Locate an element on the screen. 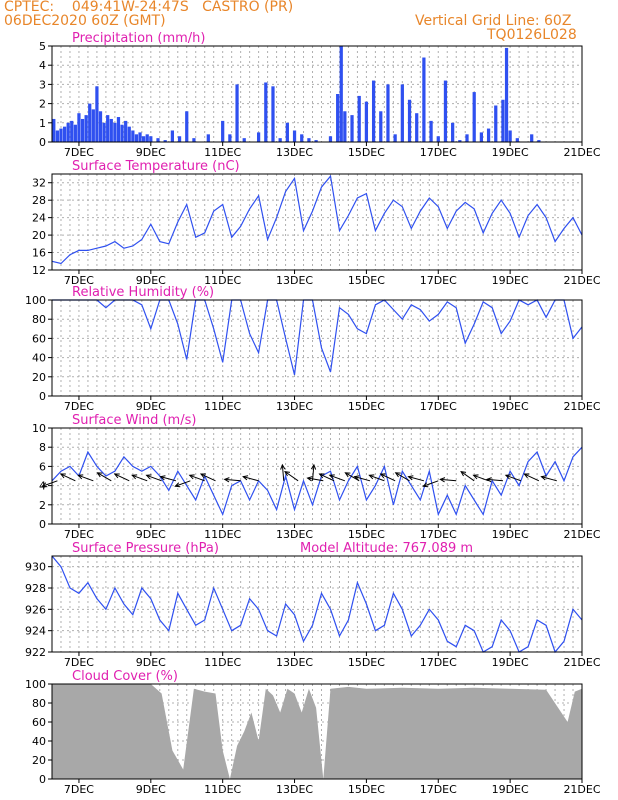 This screenshot has width=618, height=800. y-tick-label: 1 is located at coordinates (42, 123).